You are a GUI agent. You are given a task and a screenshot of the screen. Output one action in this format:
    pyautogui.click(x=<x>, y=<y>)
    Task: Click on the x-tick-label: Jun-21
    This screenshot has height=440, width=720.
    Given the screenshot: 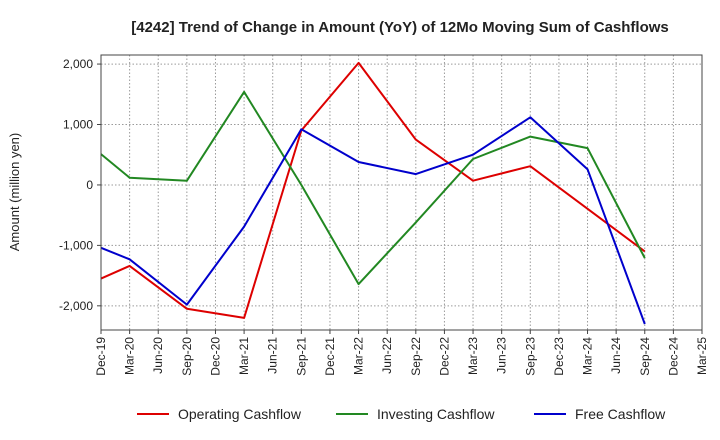 What is the action you would take?
    pyautogui.click(x=273, y=355)
    